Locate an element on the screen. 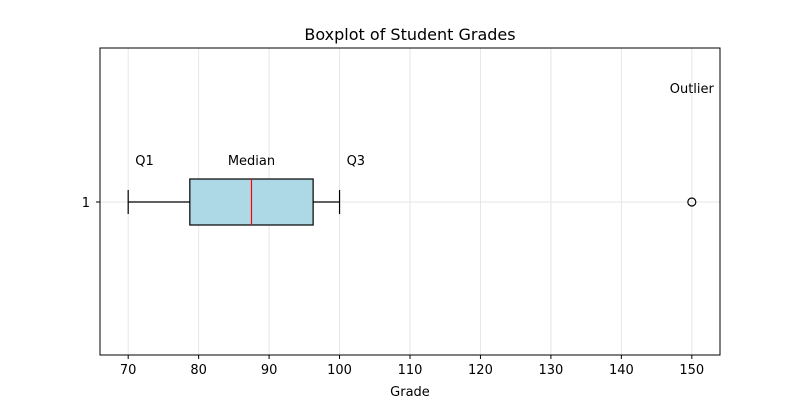 This screenshot has height=400, width=800. y-axis-ticks: 1 is located at coordinates (91, 203).